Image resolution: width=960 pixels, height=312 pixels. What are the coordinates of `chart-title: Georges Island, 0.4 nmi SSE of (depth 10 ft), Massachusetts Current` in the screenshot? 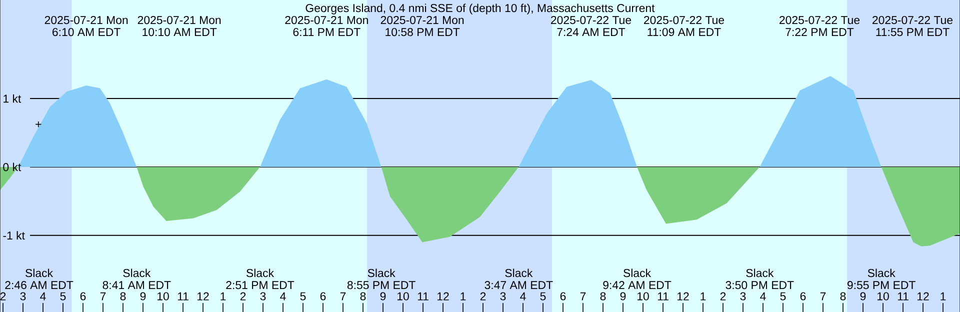 It's located at (480, 9).